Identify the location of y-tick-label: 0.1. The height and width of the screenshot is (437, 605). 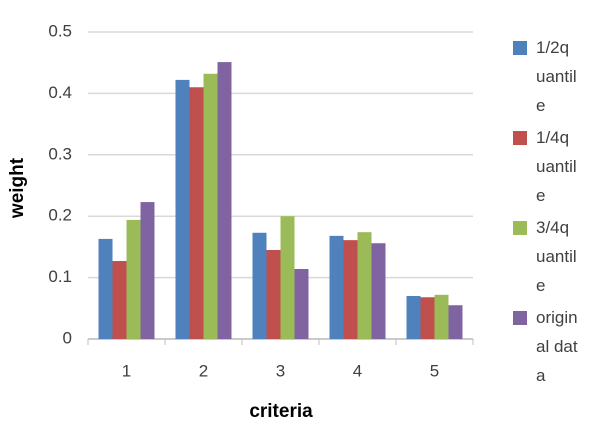
(60, 276).